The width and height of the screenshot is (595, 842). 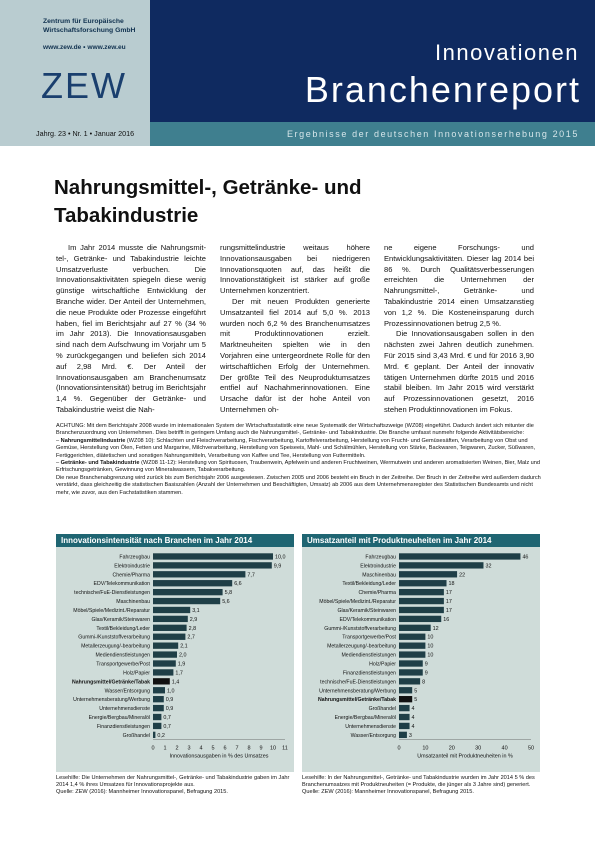 What do you see at coordinates (410, 736) in the screenshot?
I see `bar-value-label: 3` at bounding box center [410, 736].